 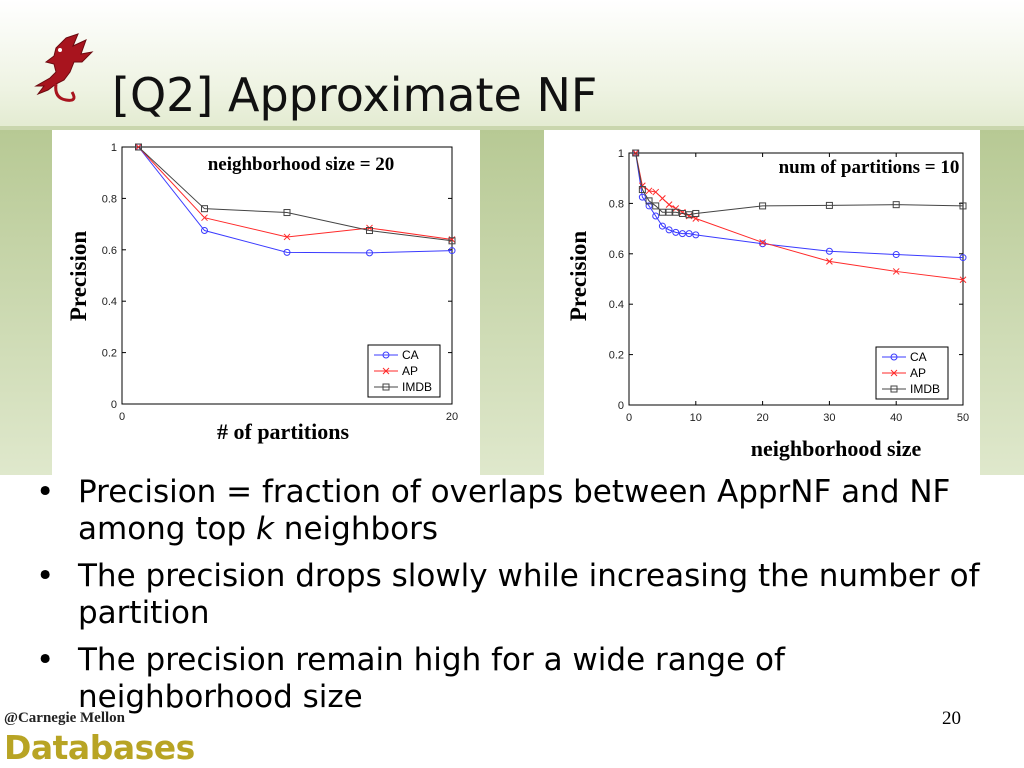 What do you see at coordinates (869, 167) in the screenshot?
I see `chart2-annotation: num of partitions = 10` at bounding box center [869, 167].